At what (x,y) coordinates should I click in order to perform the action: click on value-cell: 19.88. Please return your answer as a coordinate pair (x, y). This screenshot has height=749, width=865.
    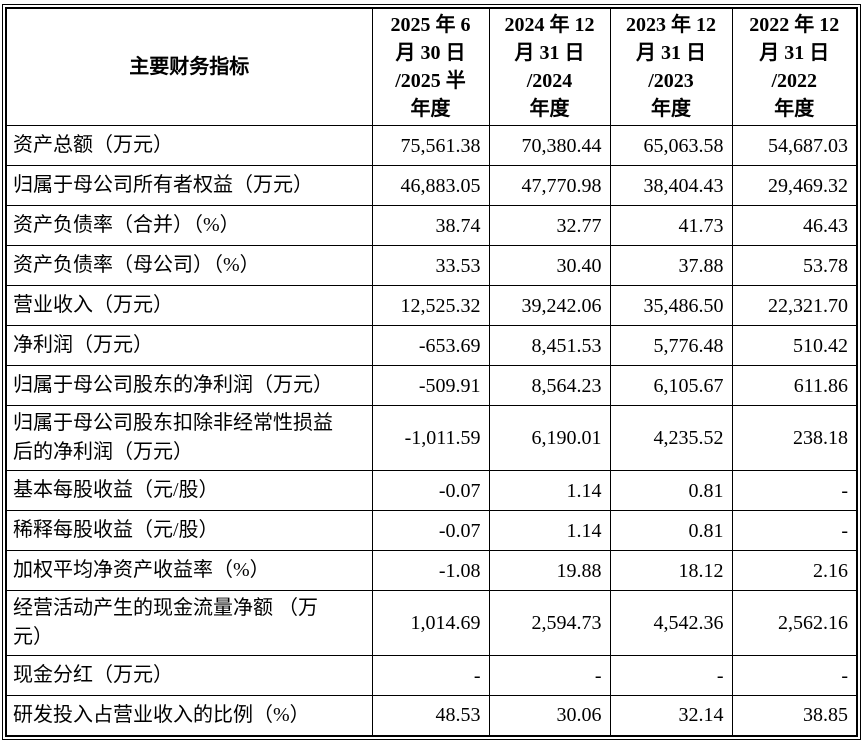
    Looking at the image, I should click on (549, 570).